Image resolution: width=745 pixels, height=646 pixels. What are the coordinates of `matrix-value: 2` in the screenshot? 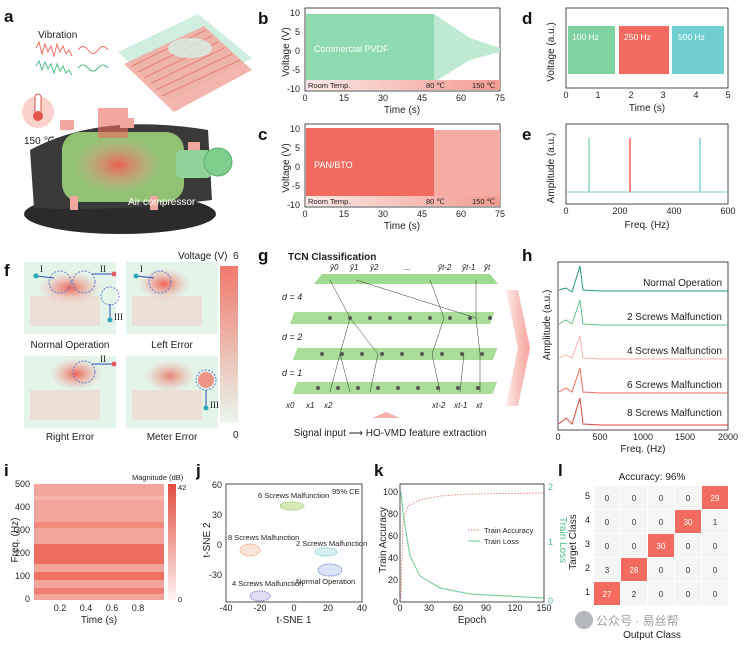 It's located at (634, 594).